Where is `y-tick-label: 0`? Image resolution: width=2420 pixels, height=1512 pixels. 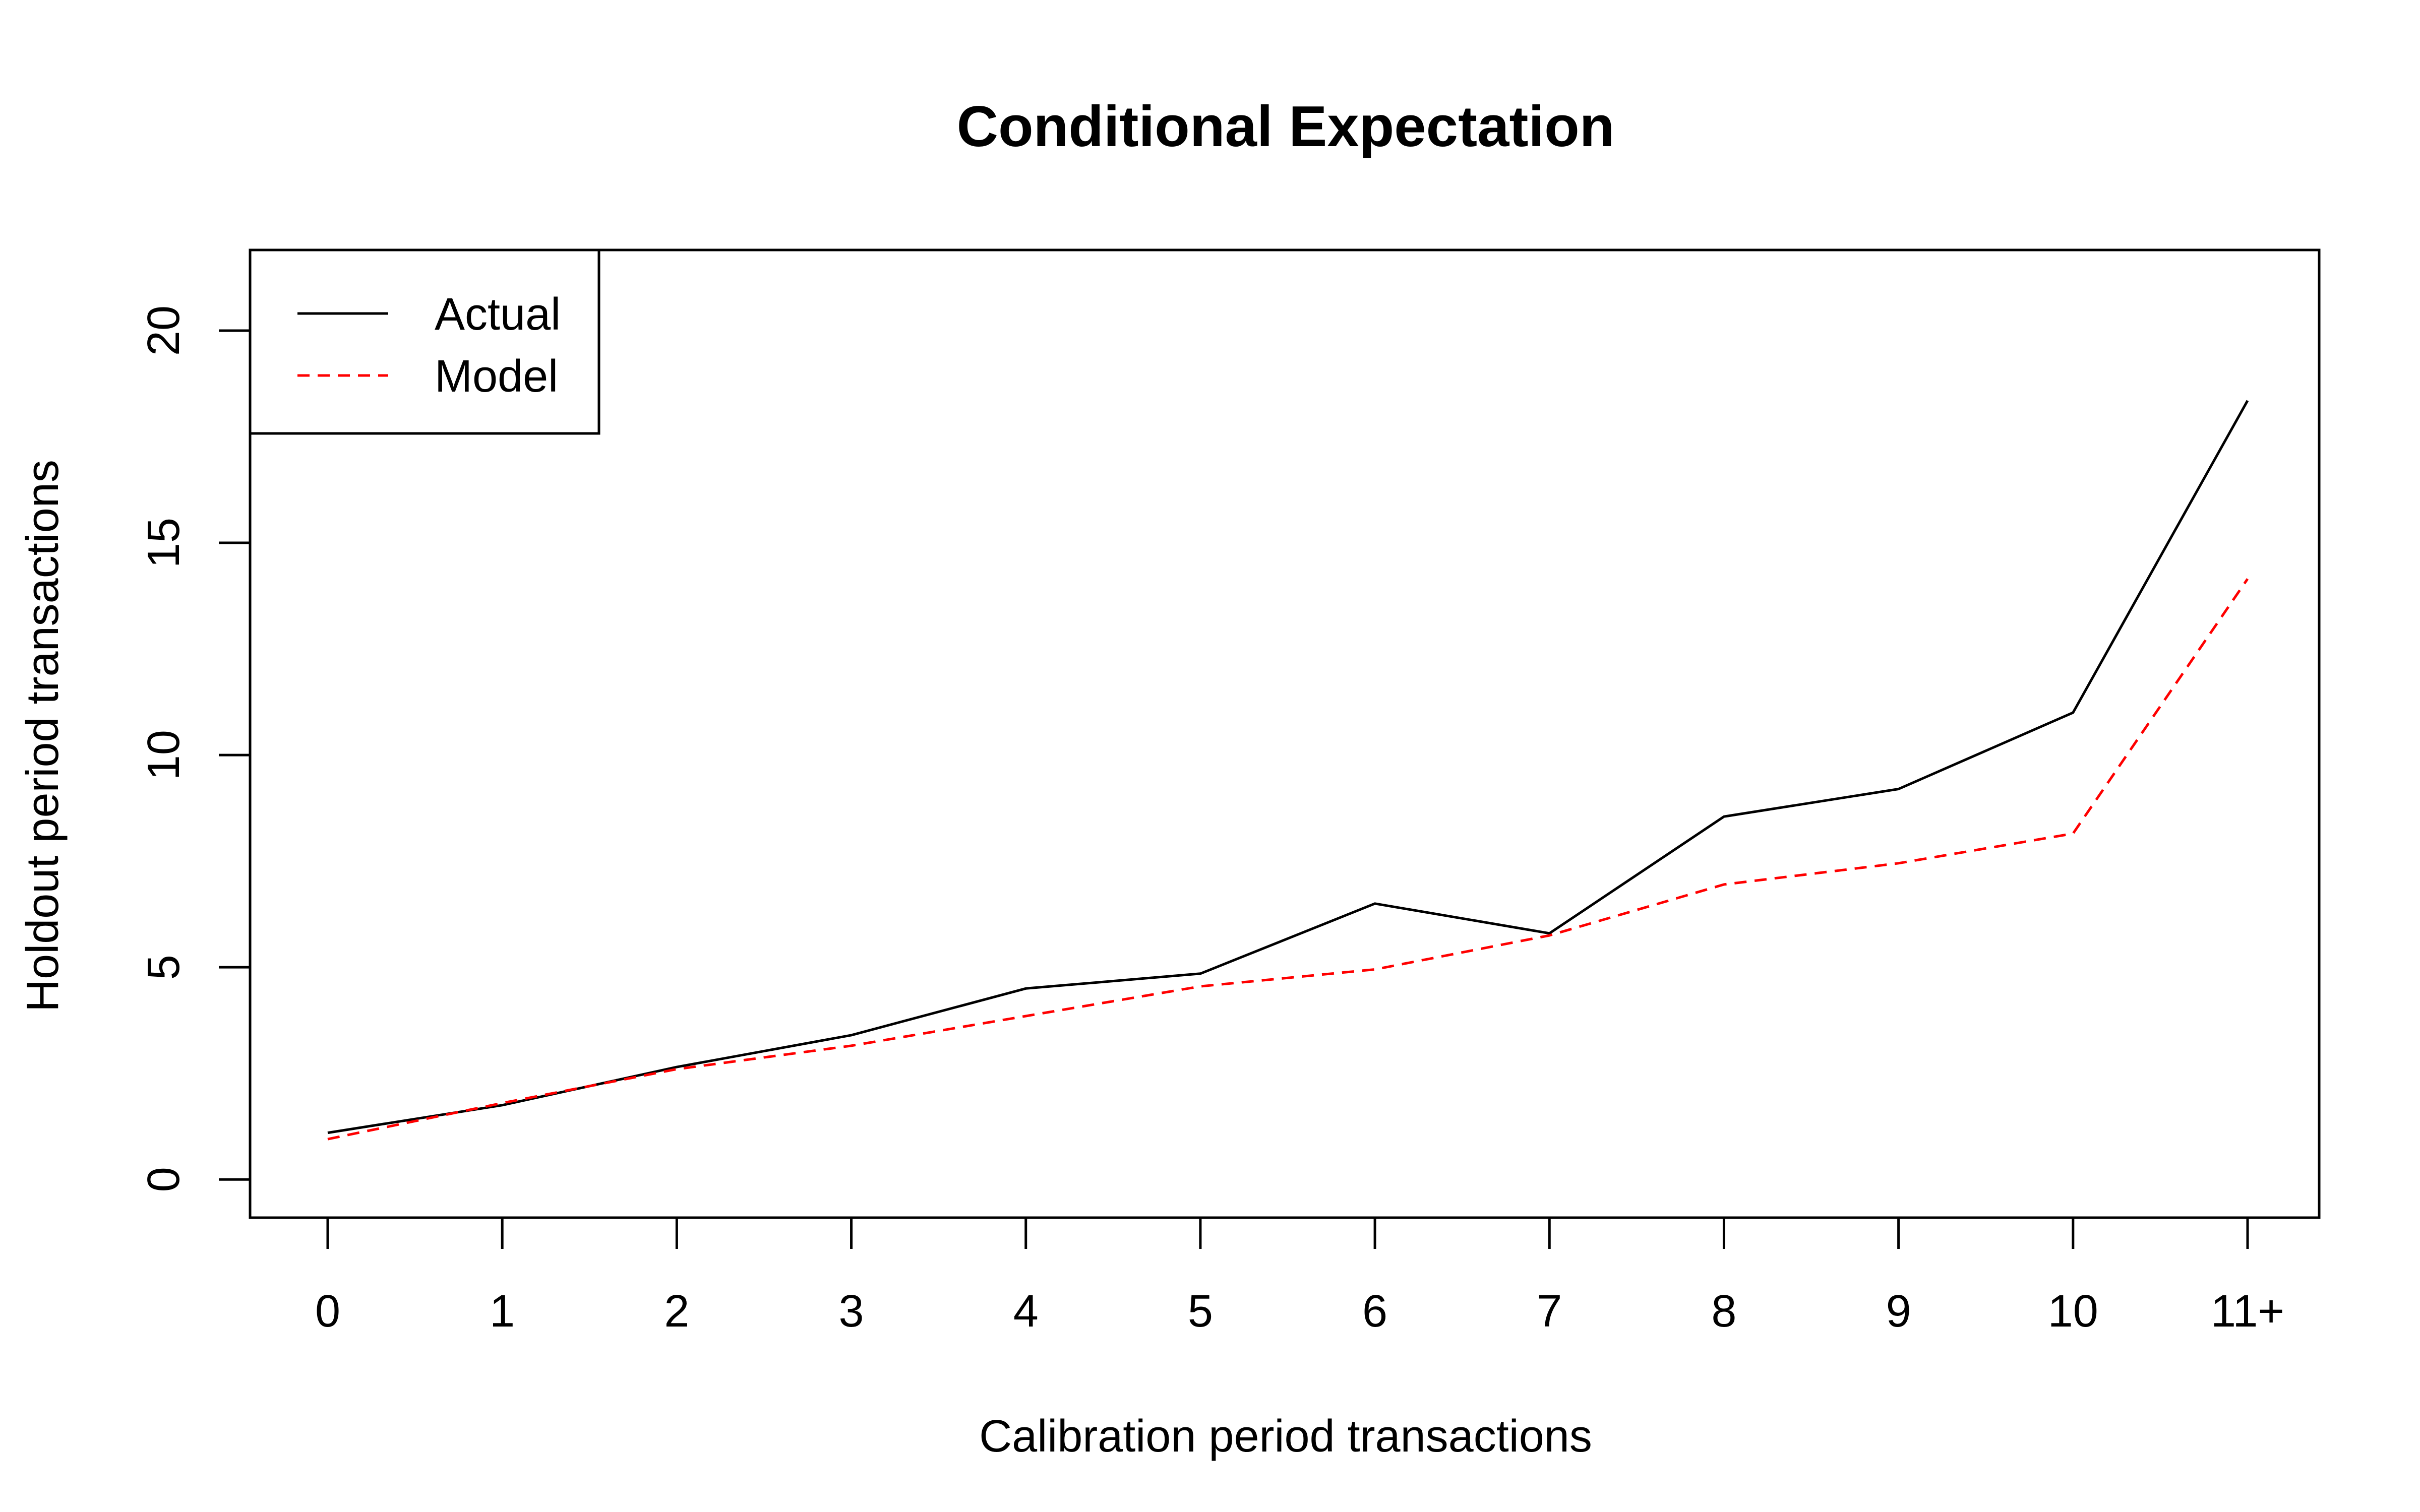
y-tick-label: 0 is located at coordinates (164, 1179).